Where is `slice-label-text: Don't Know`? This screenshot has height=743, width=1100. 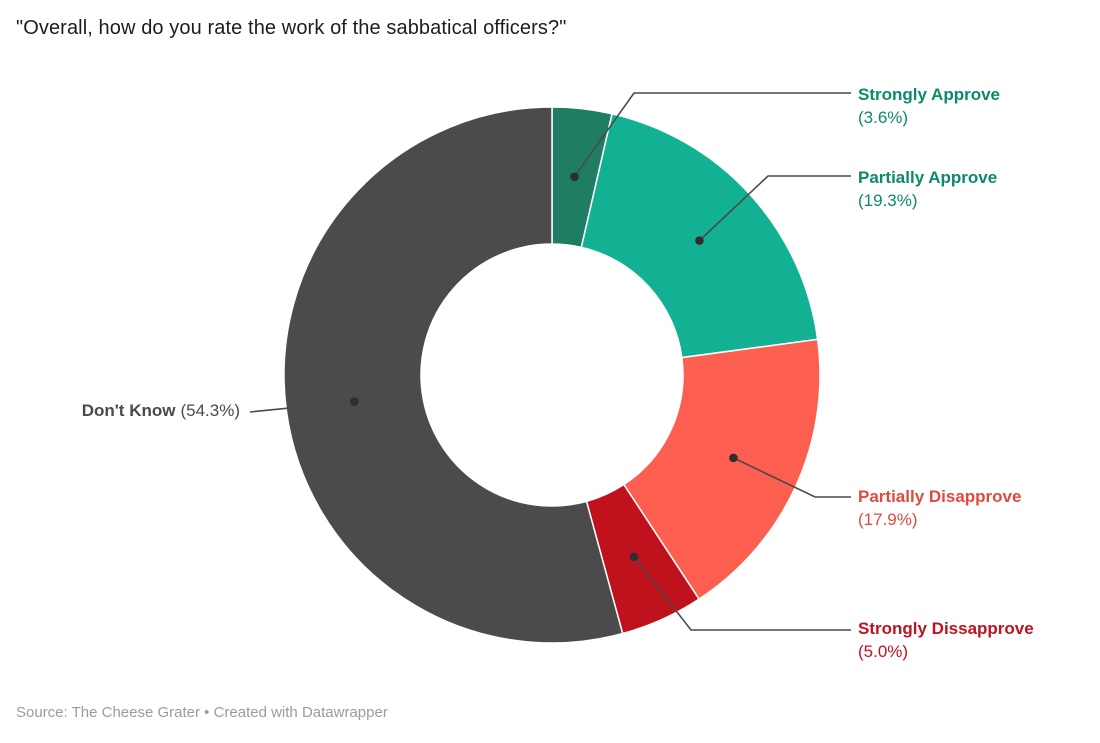 slice-label-text: Don't Know is located at coordinates (128, 410).